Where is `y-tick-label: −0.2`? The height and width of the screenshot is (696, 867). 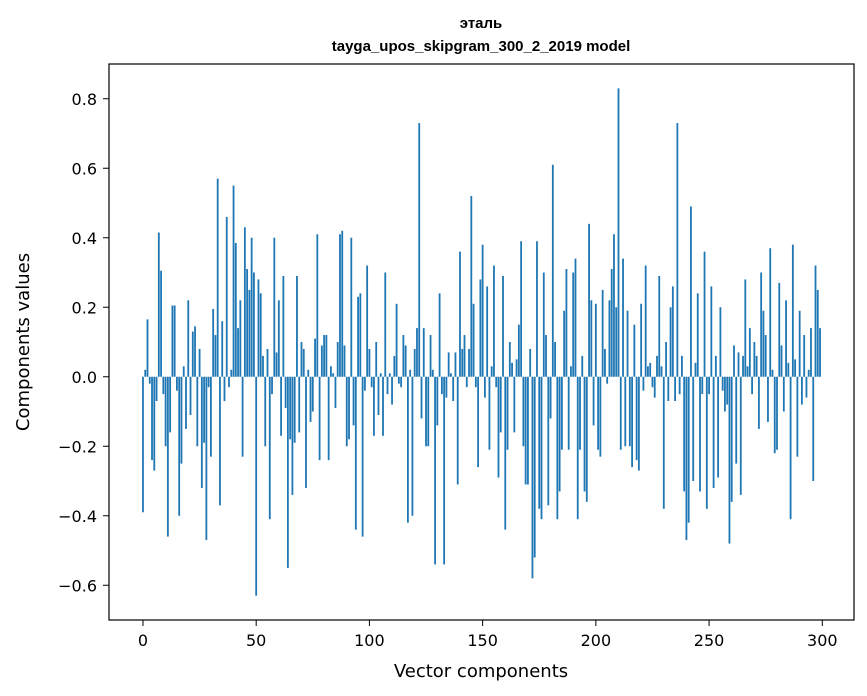 y-tick-label: −0.2 is located at coordinates (77, 446).